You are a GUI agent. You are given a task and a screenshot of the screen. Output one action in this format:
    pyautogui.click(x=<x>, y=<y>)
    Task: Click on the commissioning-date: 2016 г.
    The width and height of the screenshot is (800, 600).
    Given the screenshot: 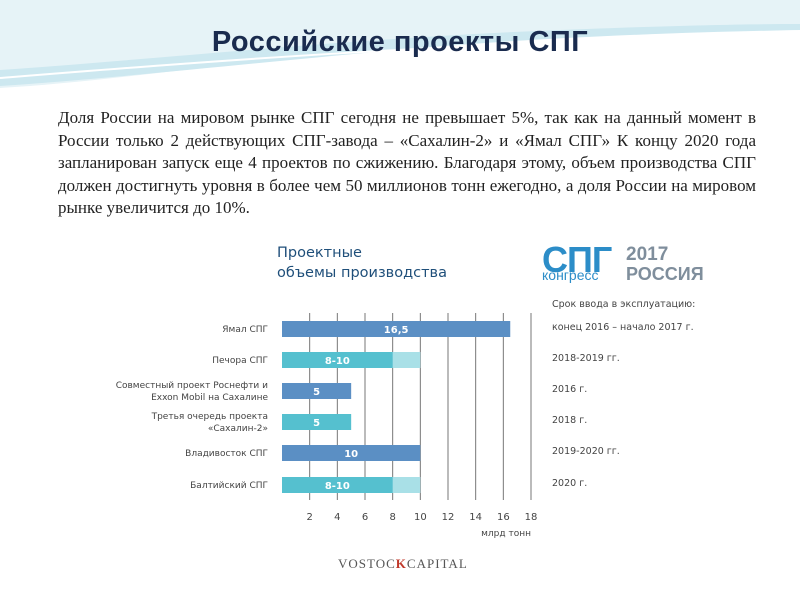 What is the action you would take?
    pyautogui.click(x=570, y=389)
    